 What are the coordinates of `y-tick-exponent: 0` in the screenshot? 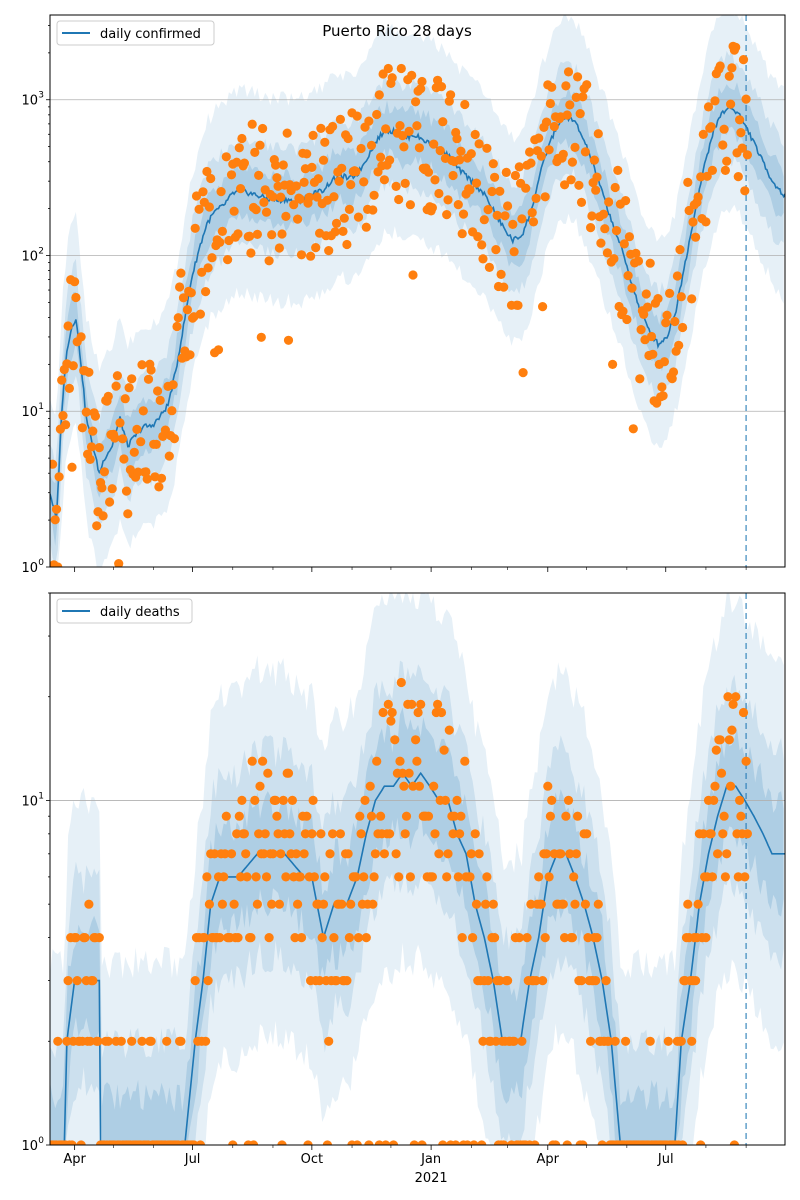 It's located at (41, 1141).